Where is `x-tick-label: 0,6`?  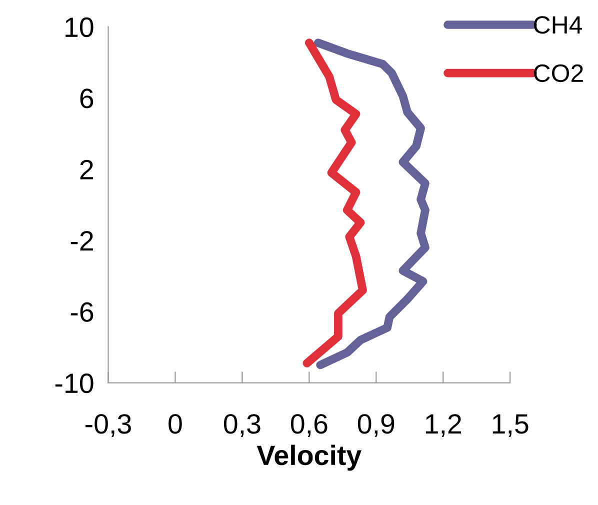 x-tick-label: 0,6 is located at coordinates (309, 426).